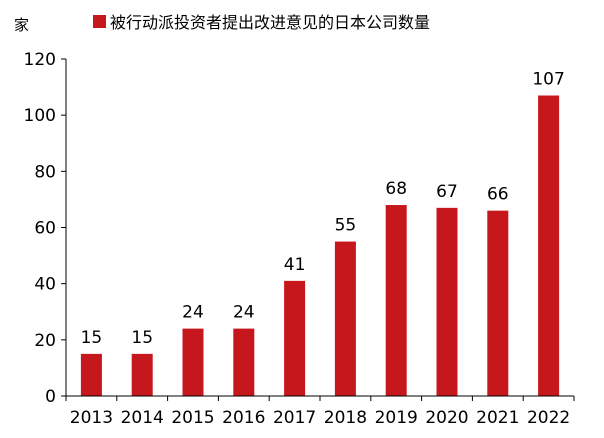 This screenshot has height=438, width=604. Describe the element at coordinates (142, 418) in the screenshot. I see `x-tick-label: 2014` at that location.